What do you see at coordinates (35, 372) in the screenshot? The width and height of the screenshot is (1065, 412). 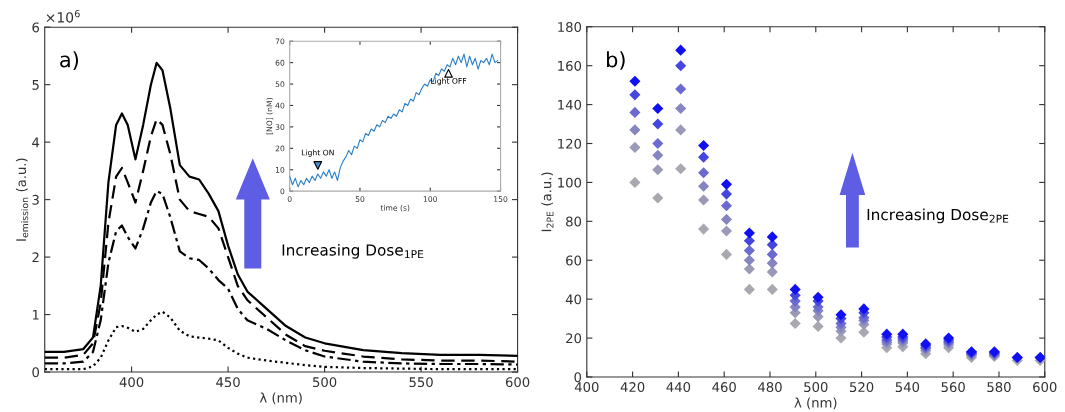 I see `y-tick-label: 0` at bounding box center [35, 372].